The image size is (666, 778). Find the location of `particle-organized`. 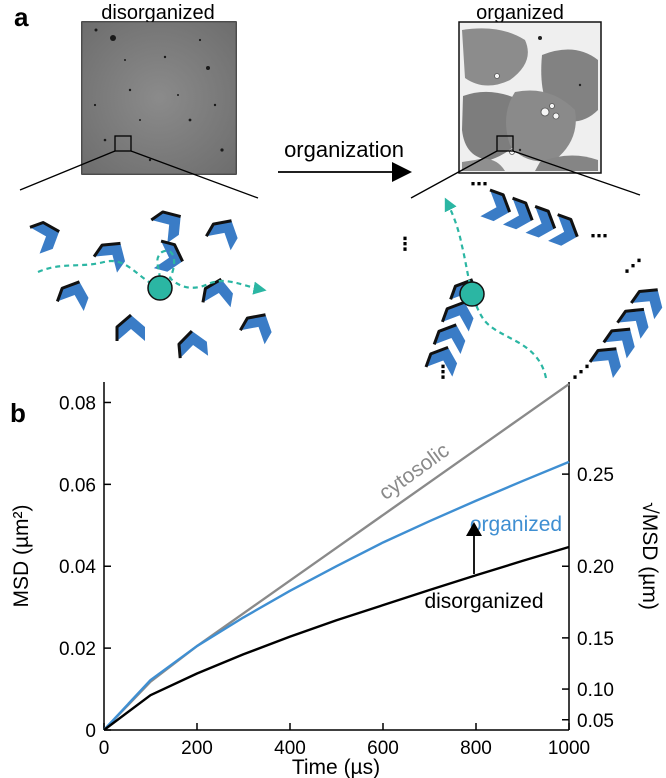

particle-organized is located at coordinates (472, 294).